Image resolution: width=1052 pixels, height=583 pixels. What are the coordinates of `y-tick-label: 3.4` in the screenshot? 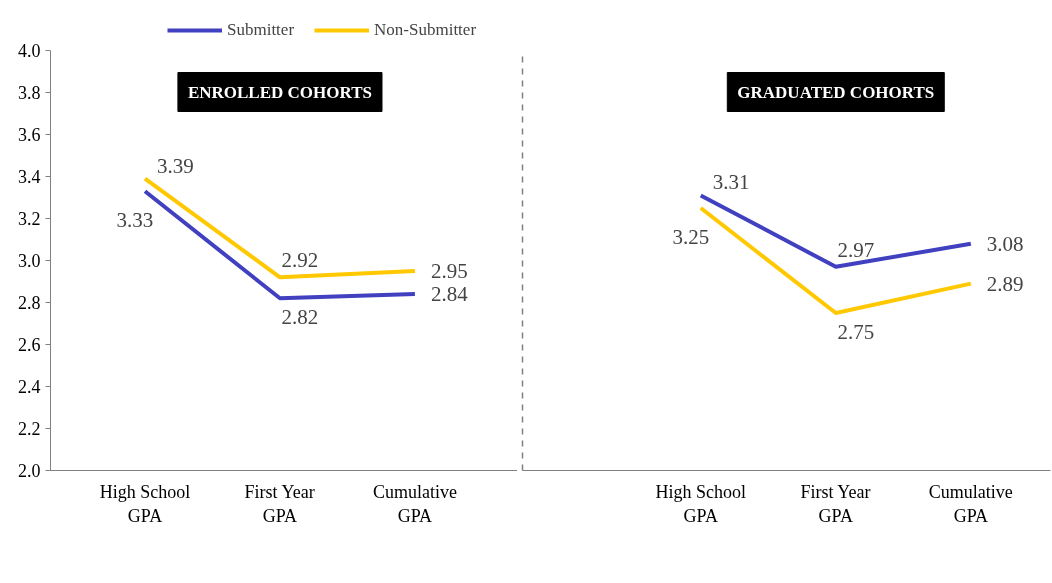 It's located at (29, 177).